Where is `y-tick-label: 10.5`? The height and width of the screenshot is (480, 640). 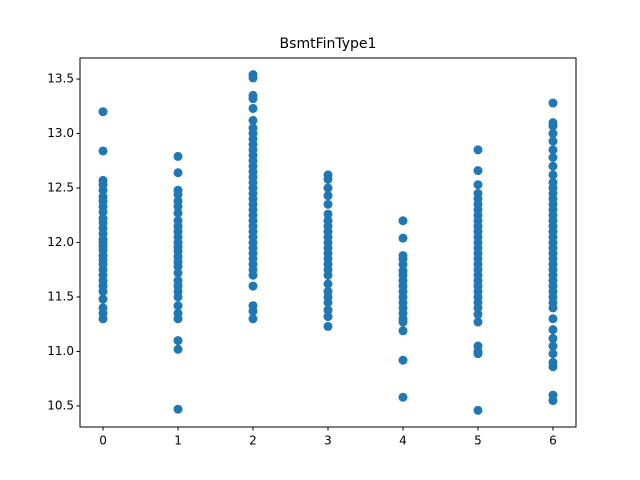
y-tick-label: 10.5 is located at coordinates (60, 405).